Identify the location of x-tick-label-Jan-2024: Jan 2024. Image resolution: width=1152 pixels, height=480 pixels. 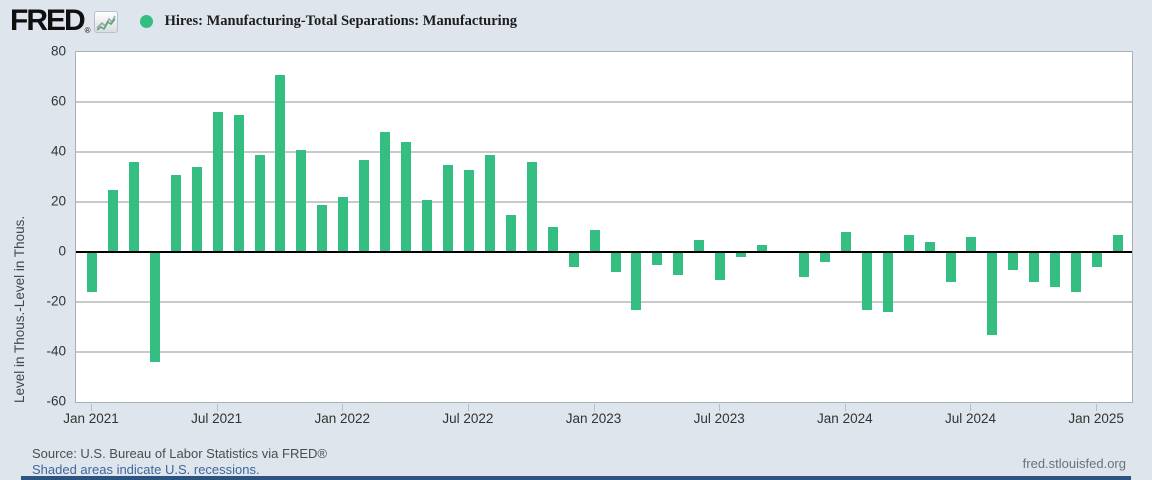
(845, 418).